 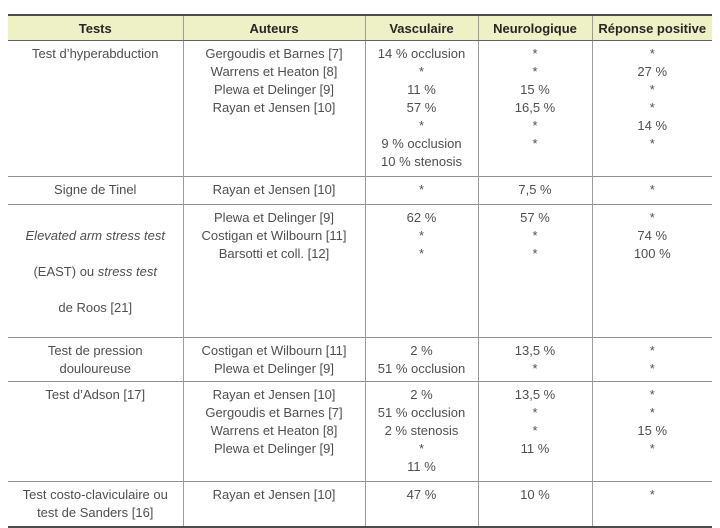 What do you see at coordinates (534, 28) in the screenshot?
I see `col-header-neurologique: Neurologique` at bounding box center [534, 28].